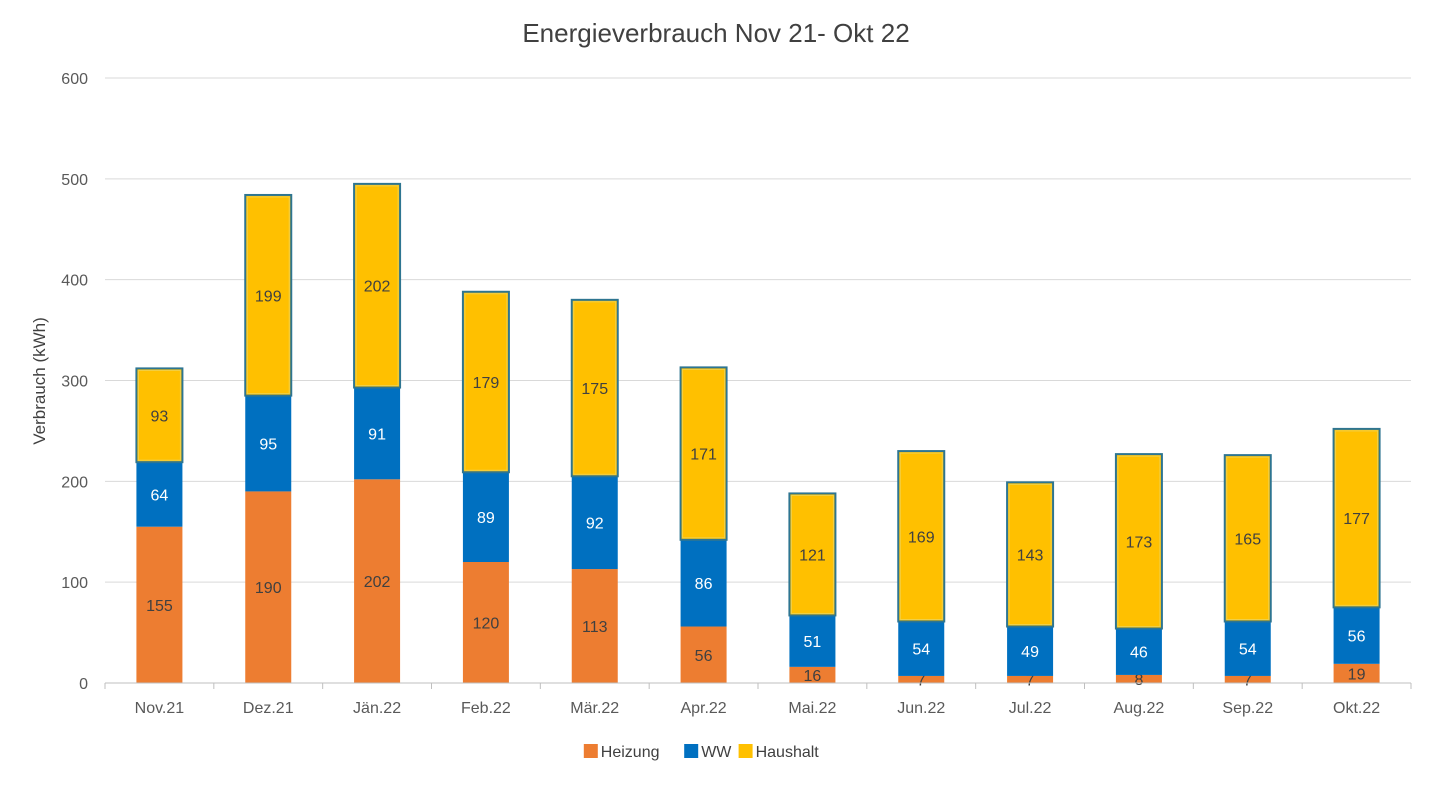 This screenshot has width=1429, height=786. What do you see at coordinates (486, 708) in the screenshot?
I see `x-tick-label: Feb.22` at bounding box center [486, 708].